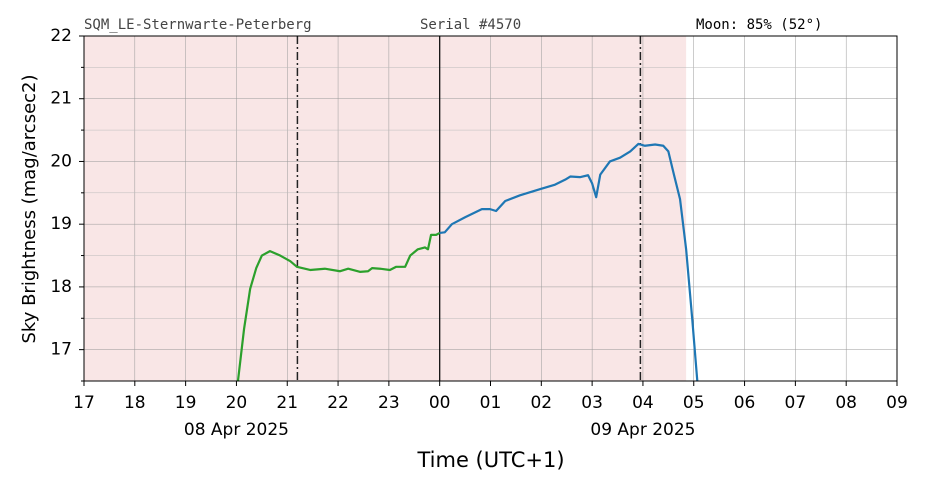 The width and height of the screenshot is (926, 488). Describe the element at coordinates (389, 403) in the screenshot. I see `x-tick-label: 23` at that location.